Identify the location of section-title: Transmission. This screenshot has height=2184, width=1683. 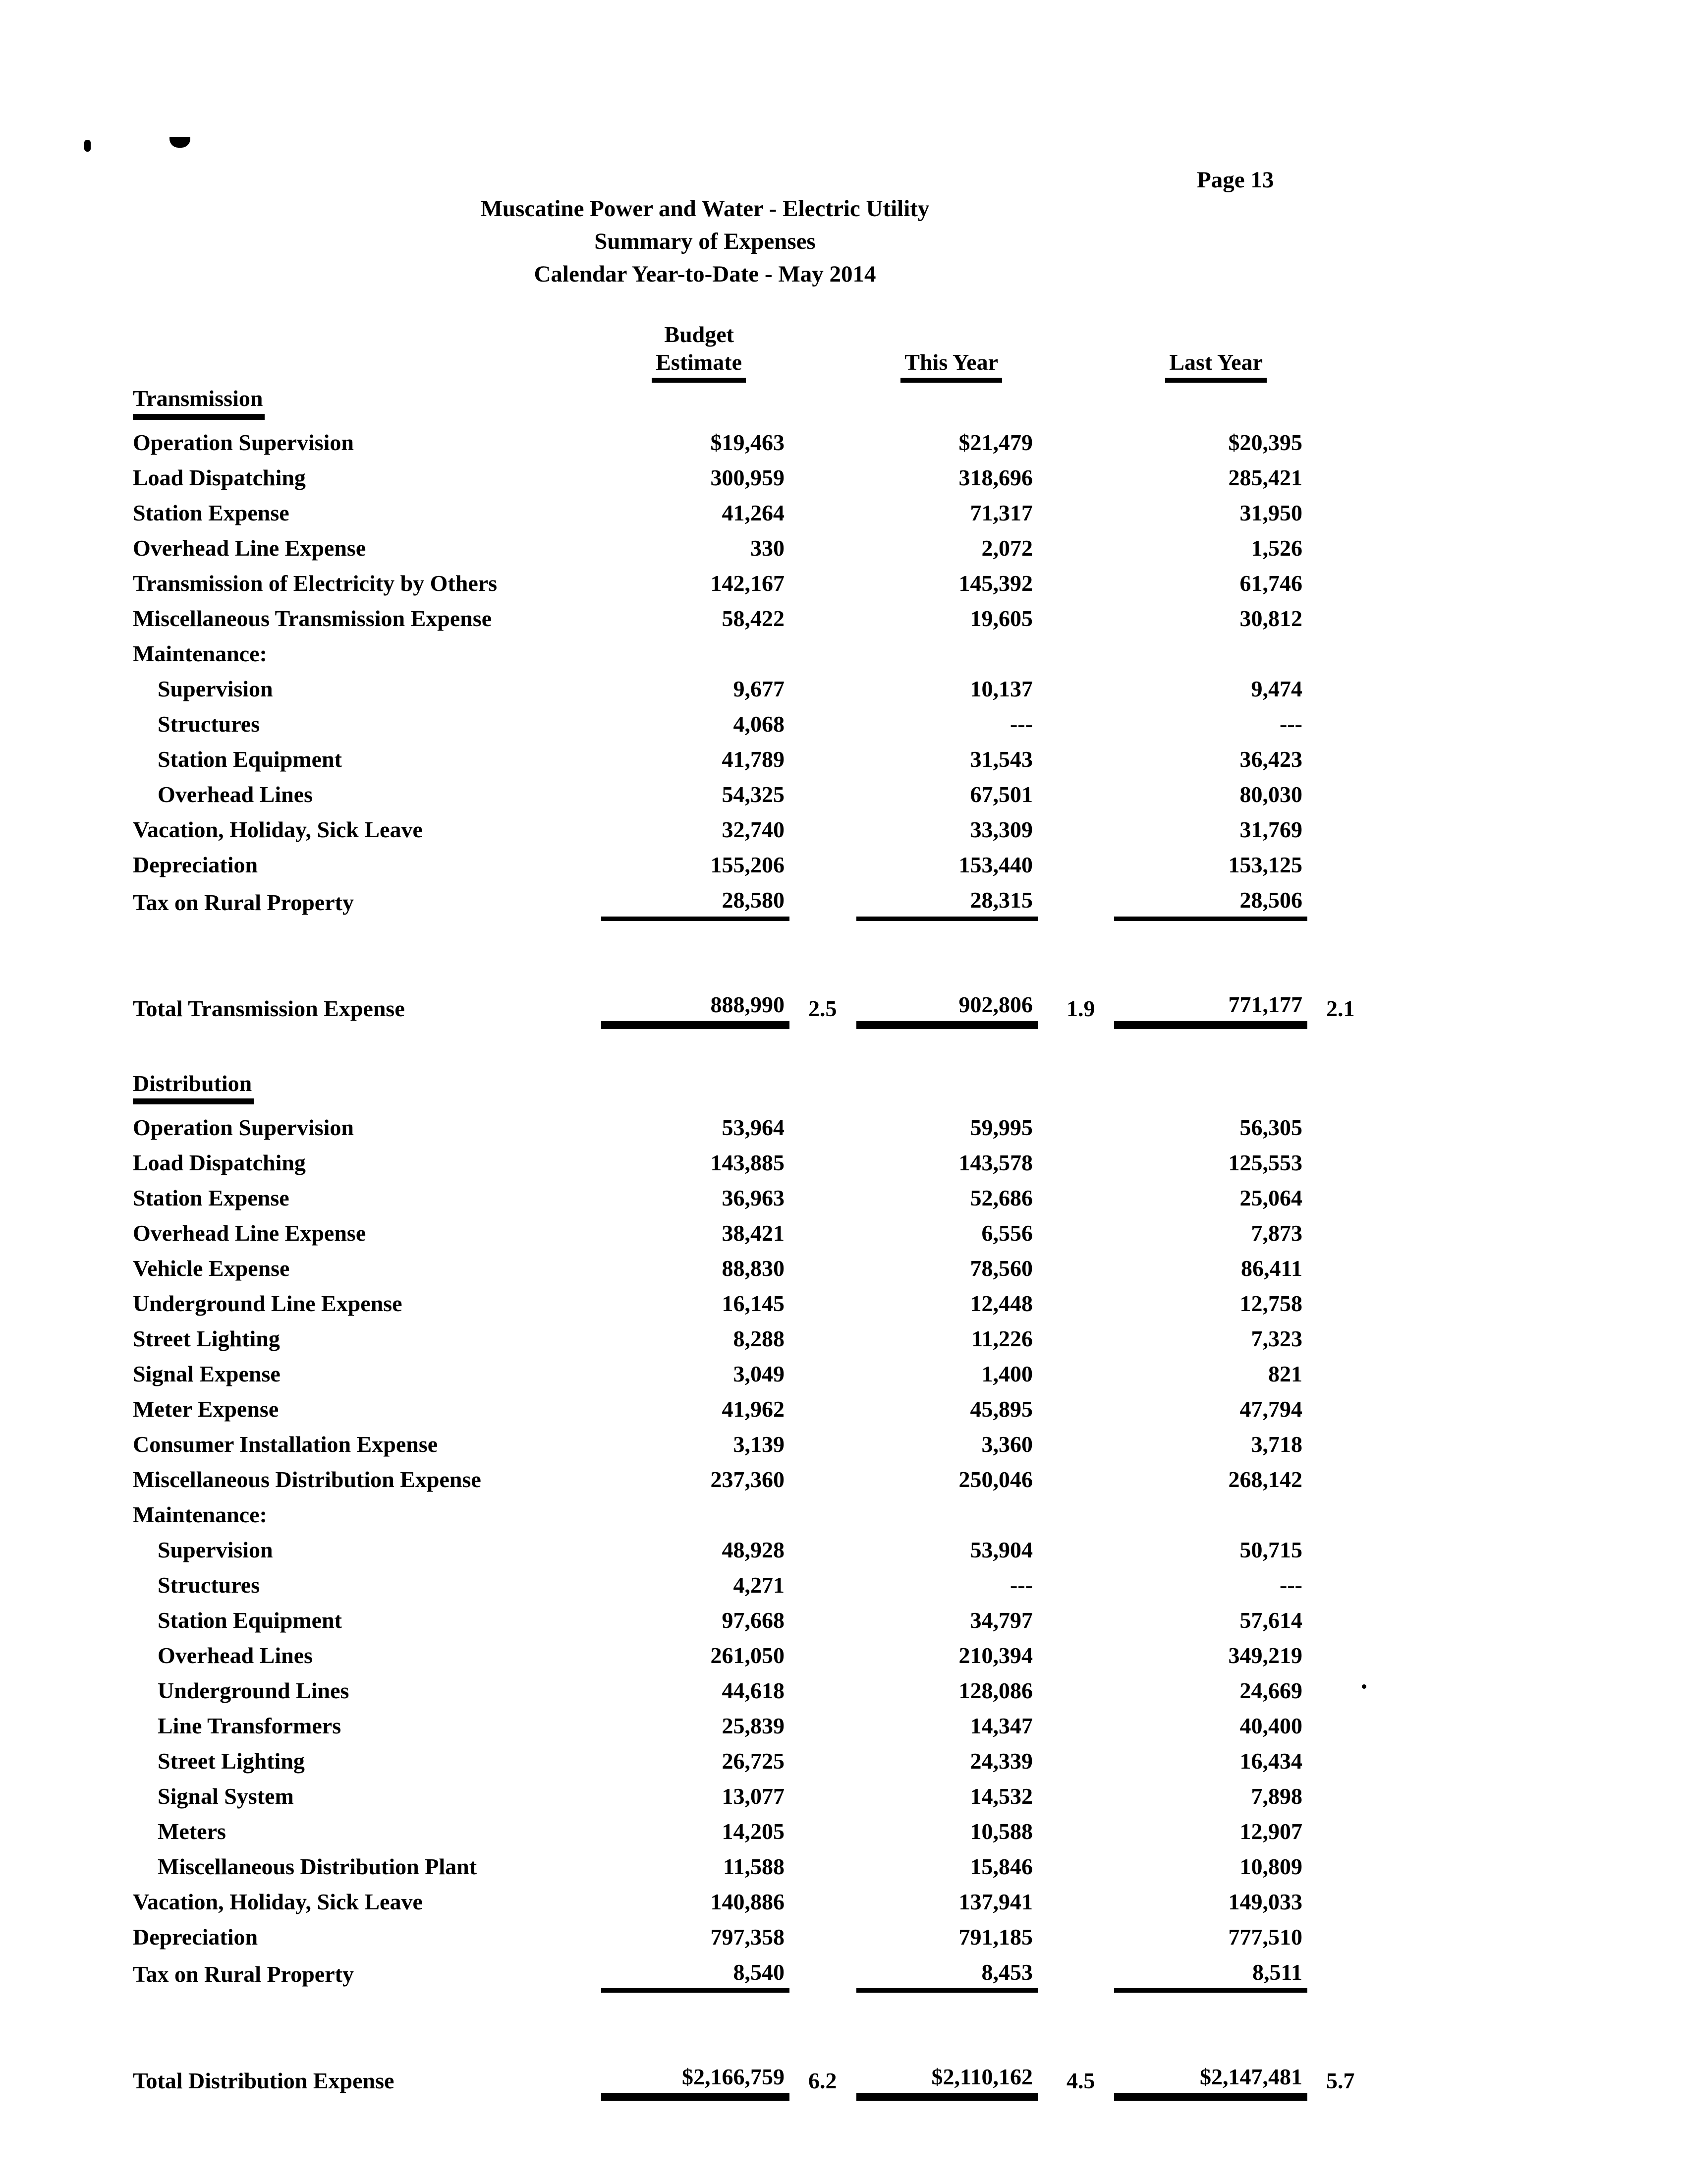
(199, 403).